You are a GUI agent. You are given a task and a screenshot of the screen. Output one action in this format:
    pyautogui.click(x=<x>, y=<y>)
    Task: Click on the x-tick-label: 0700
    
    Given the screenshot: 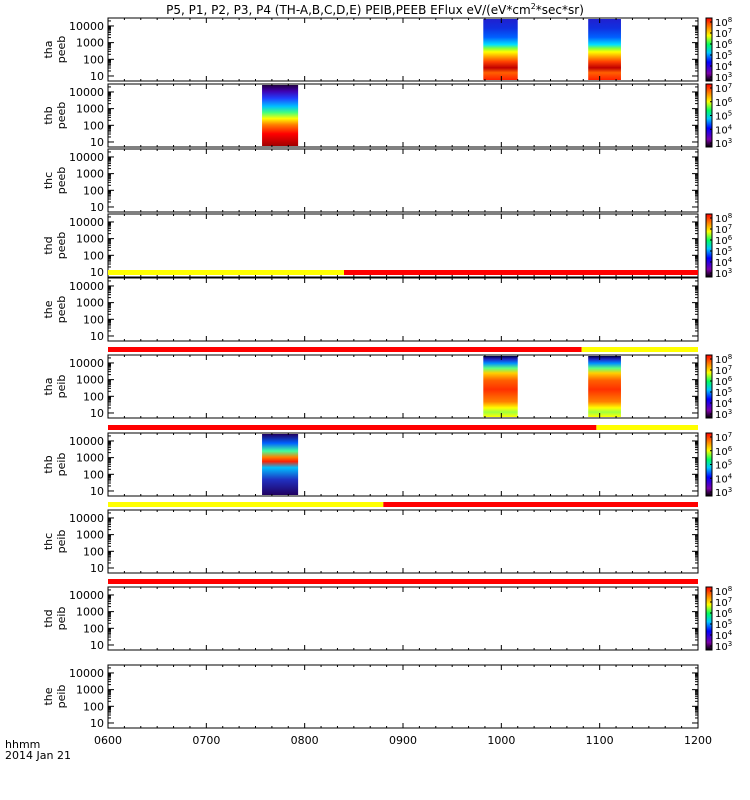 What is the action you would take?
    pyautogui.click(x=206, y=740)
    